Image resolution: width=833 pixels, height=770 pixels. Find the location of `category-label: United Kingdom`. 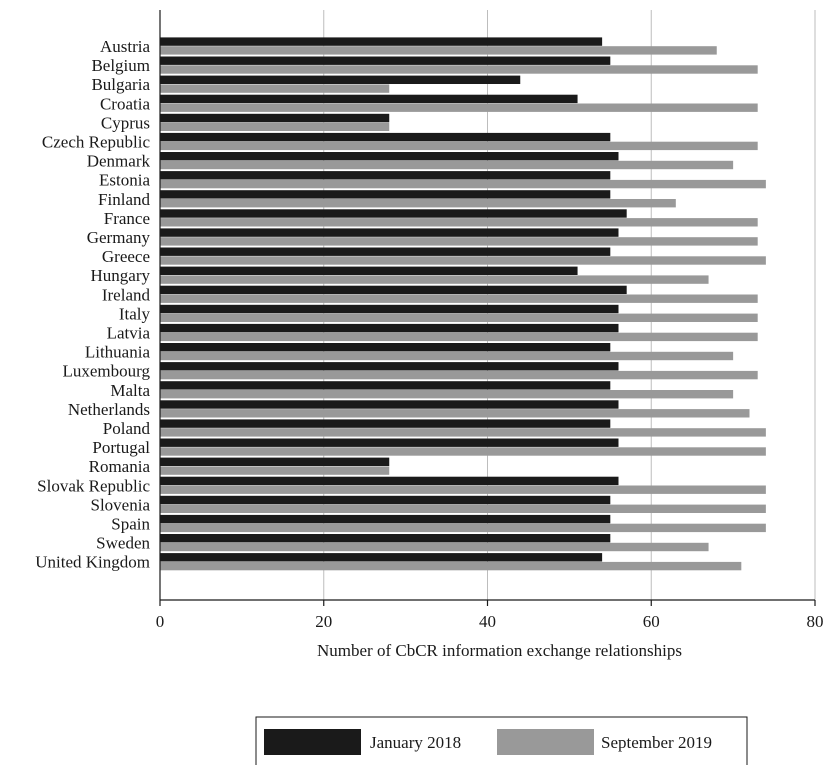

category-label: United Kingdom is located at coordinates (92, 562).